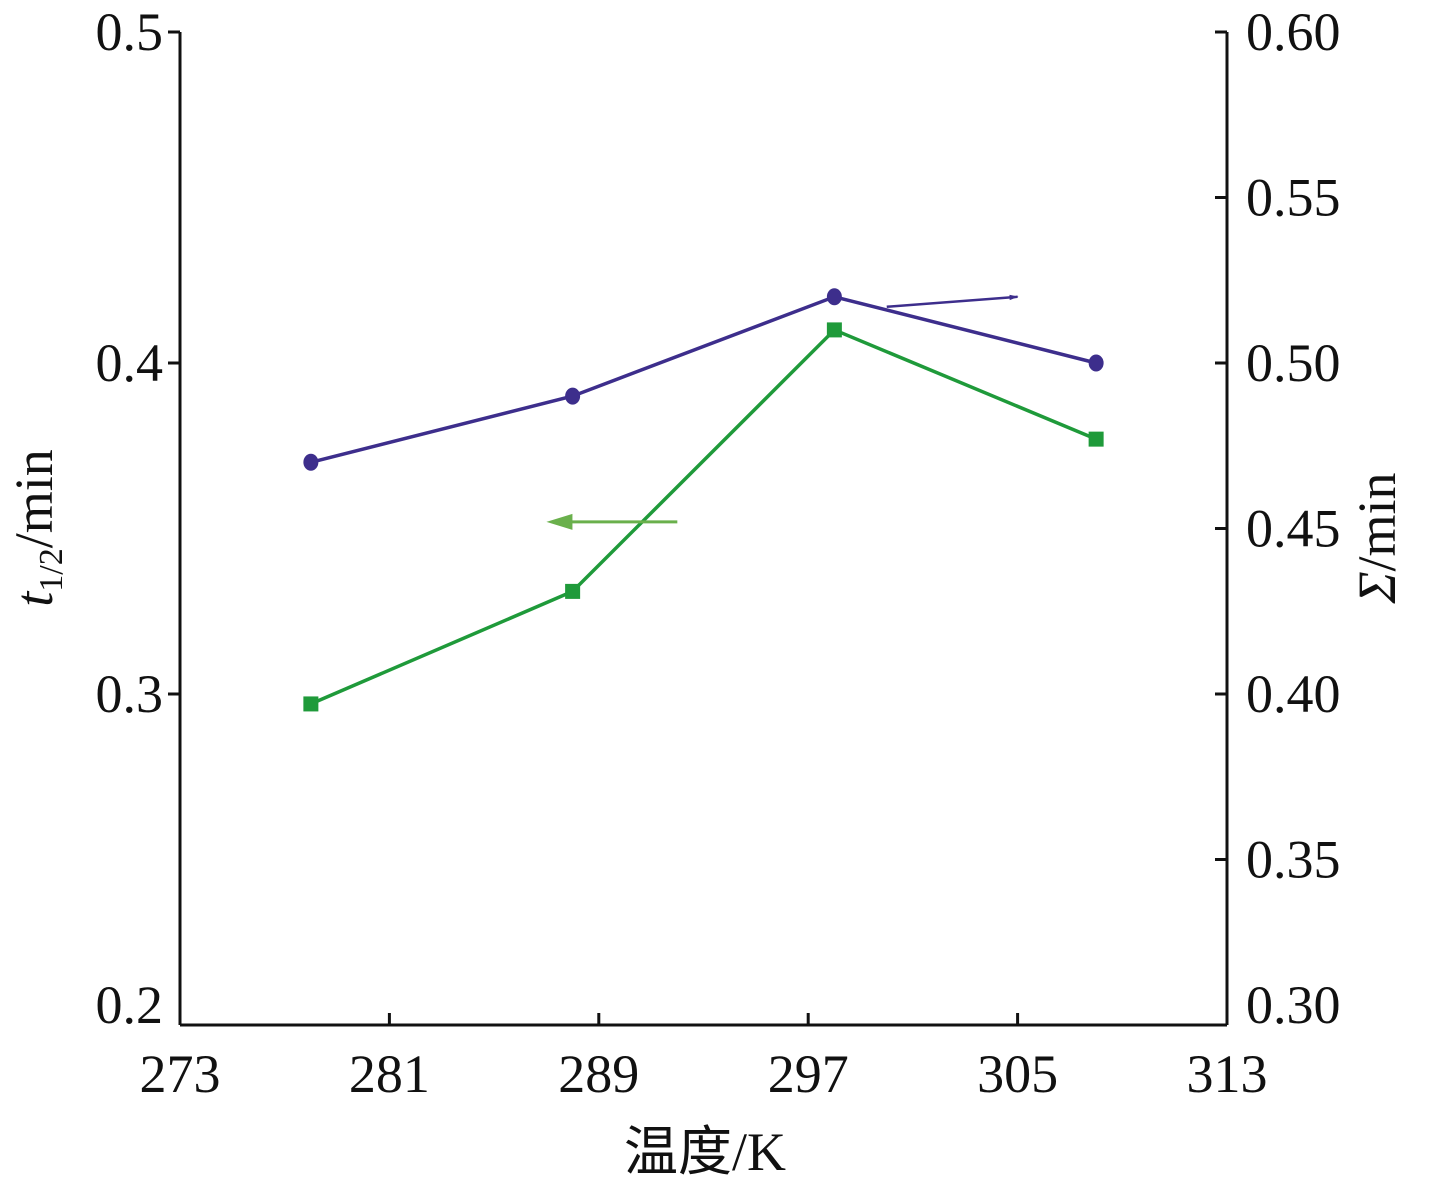  Describe the element at coordinates (1293, 694) in the screenshot. I see `y-right-tick-label: 0.40` at that location.